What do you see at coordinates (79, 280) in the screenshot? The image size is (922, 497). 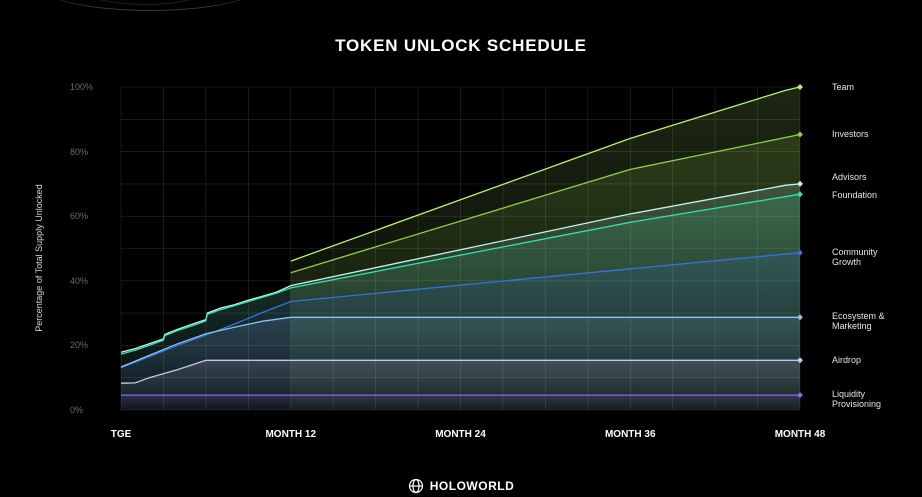 I see `y-tick-label: 40%` at bounding box center [79, 280].